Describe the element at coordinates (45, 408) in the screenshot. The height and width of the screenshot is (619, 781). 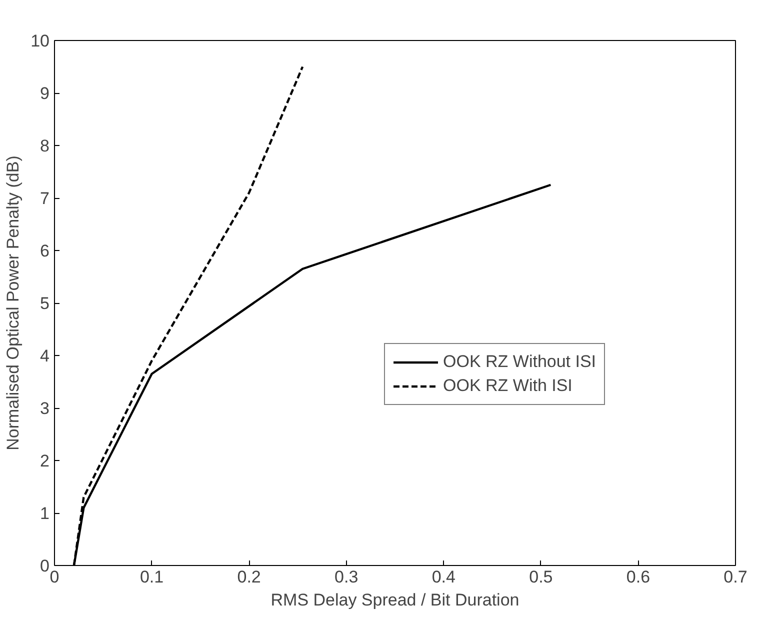
I see `y-tick-label: 3` at that location.